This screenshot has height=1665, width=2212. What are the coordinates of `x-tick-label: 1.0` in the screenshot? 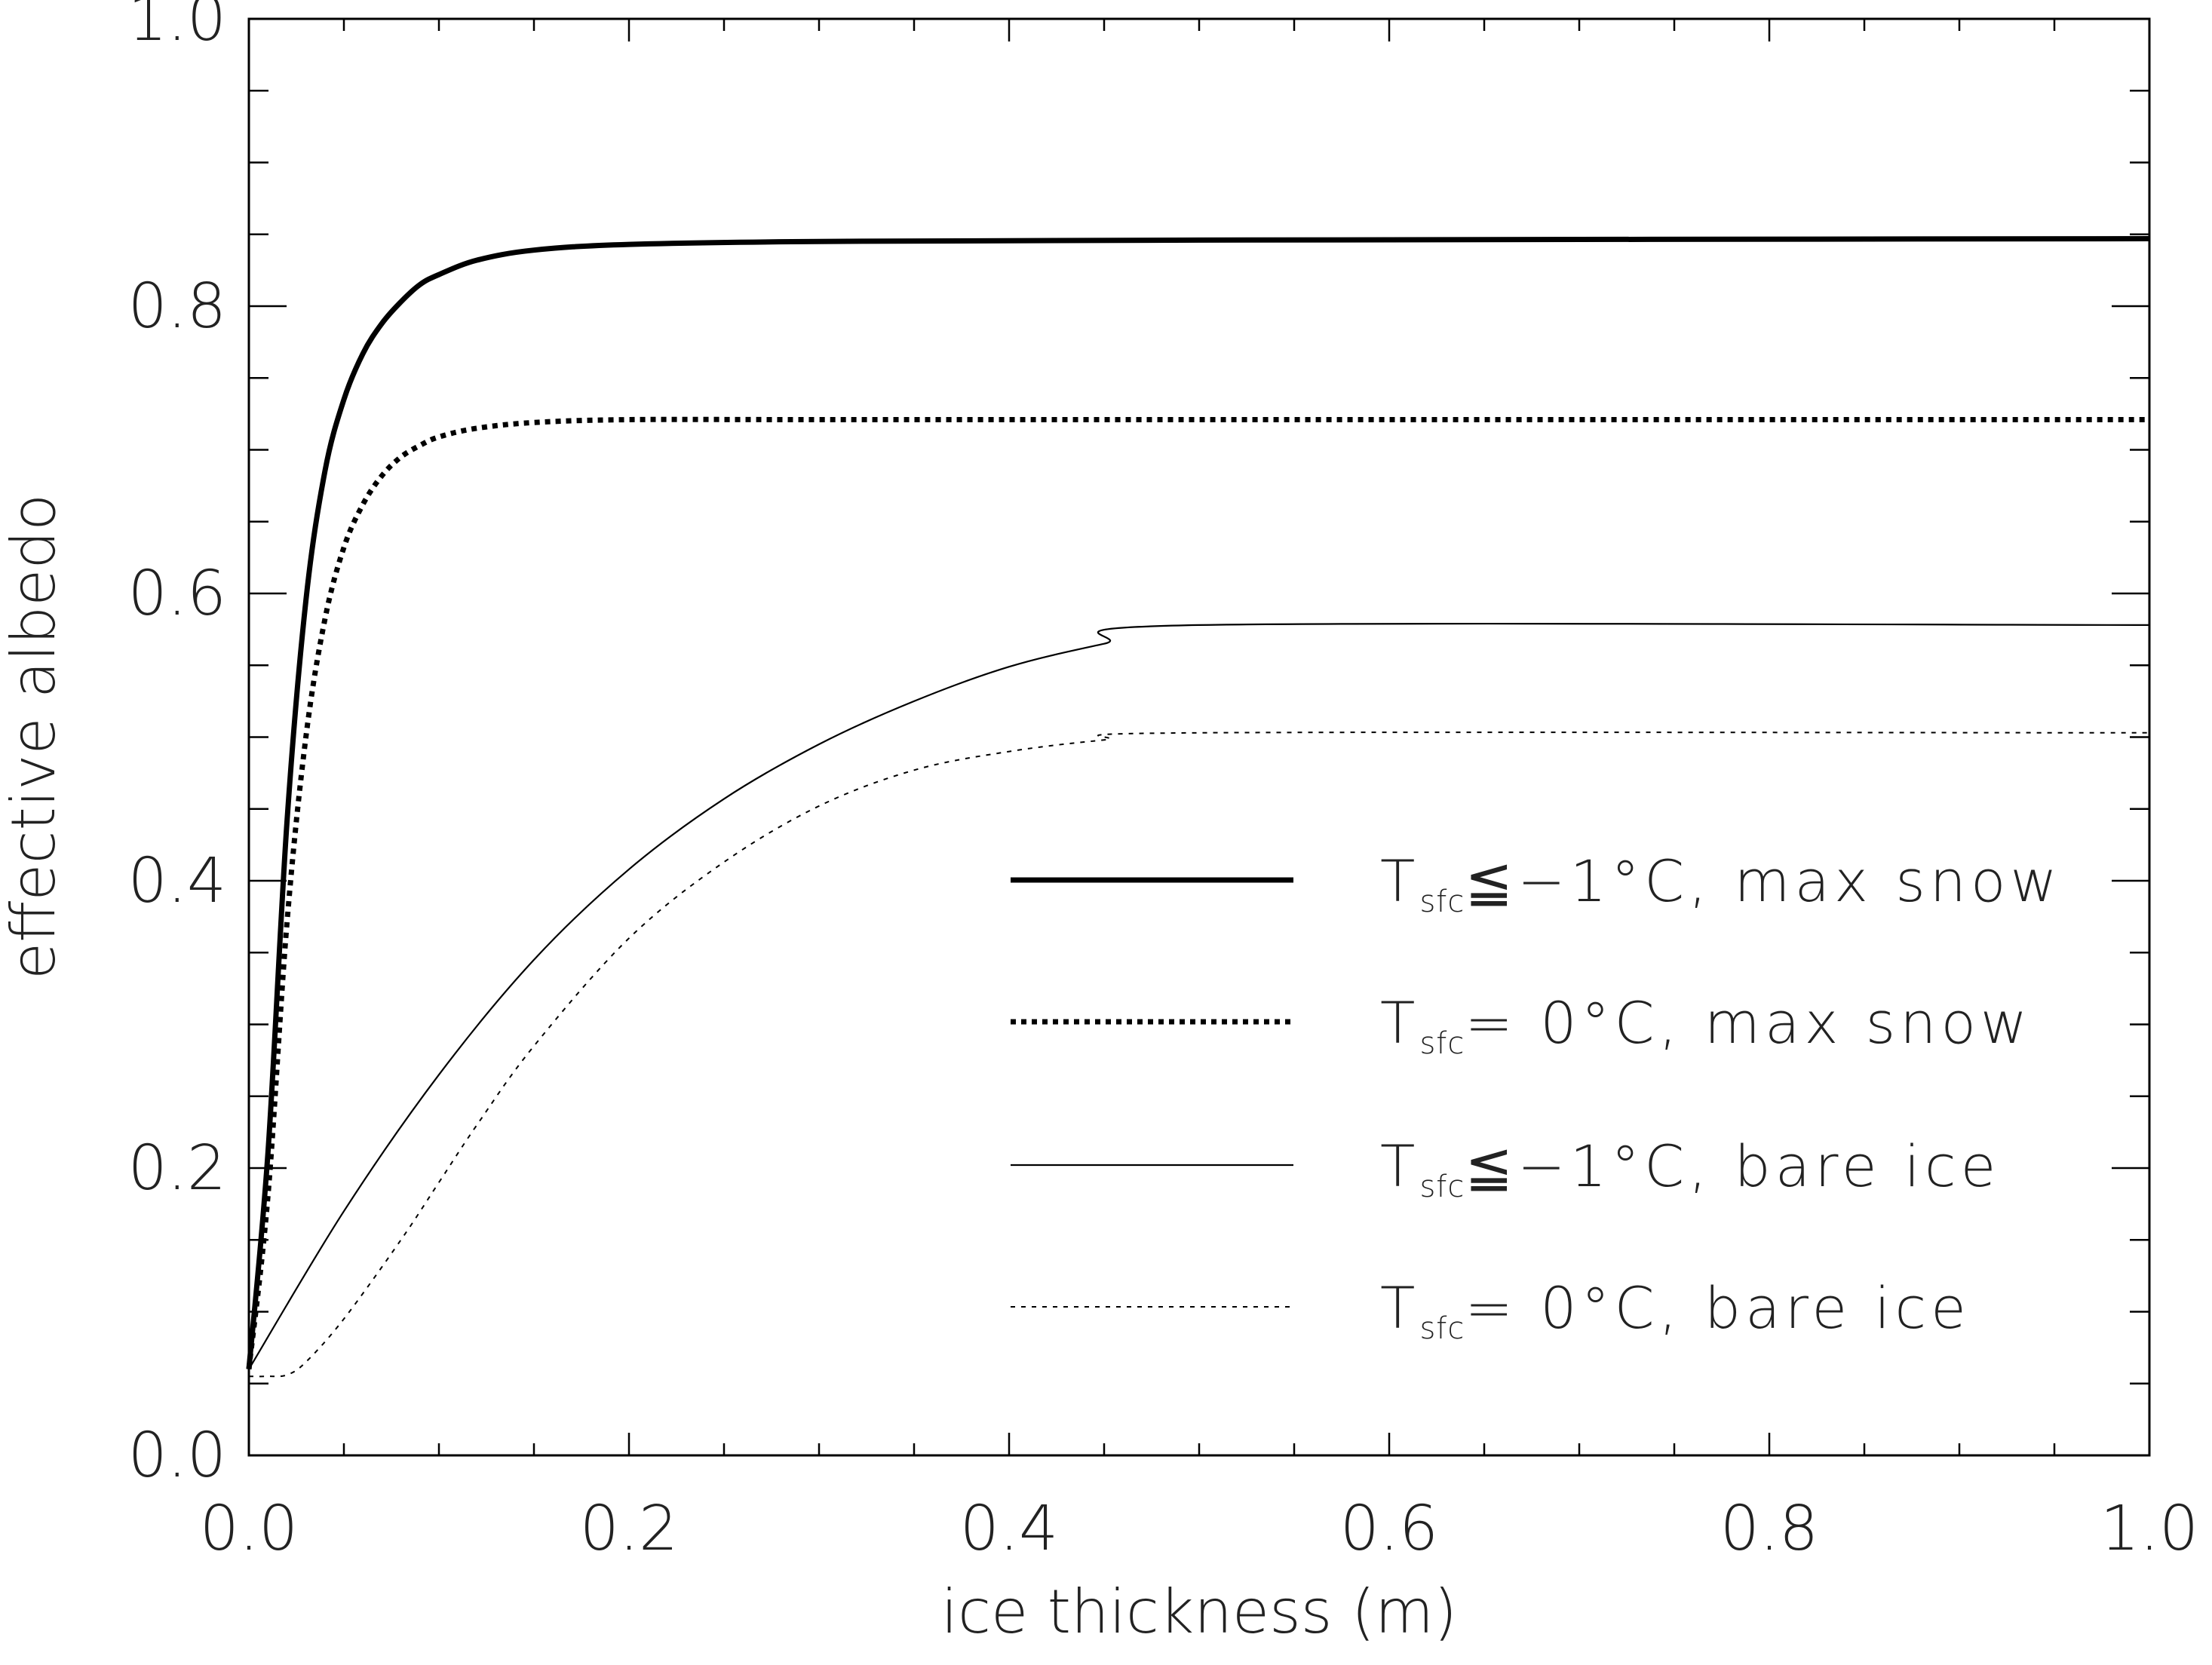 It's located at (2149, 1529).